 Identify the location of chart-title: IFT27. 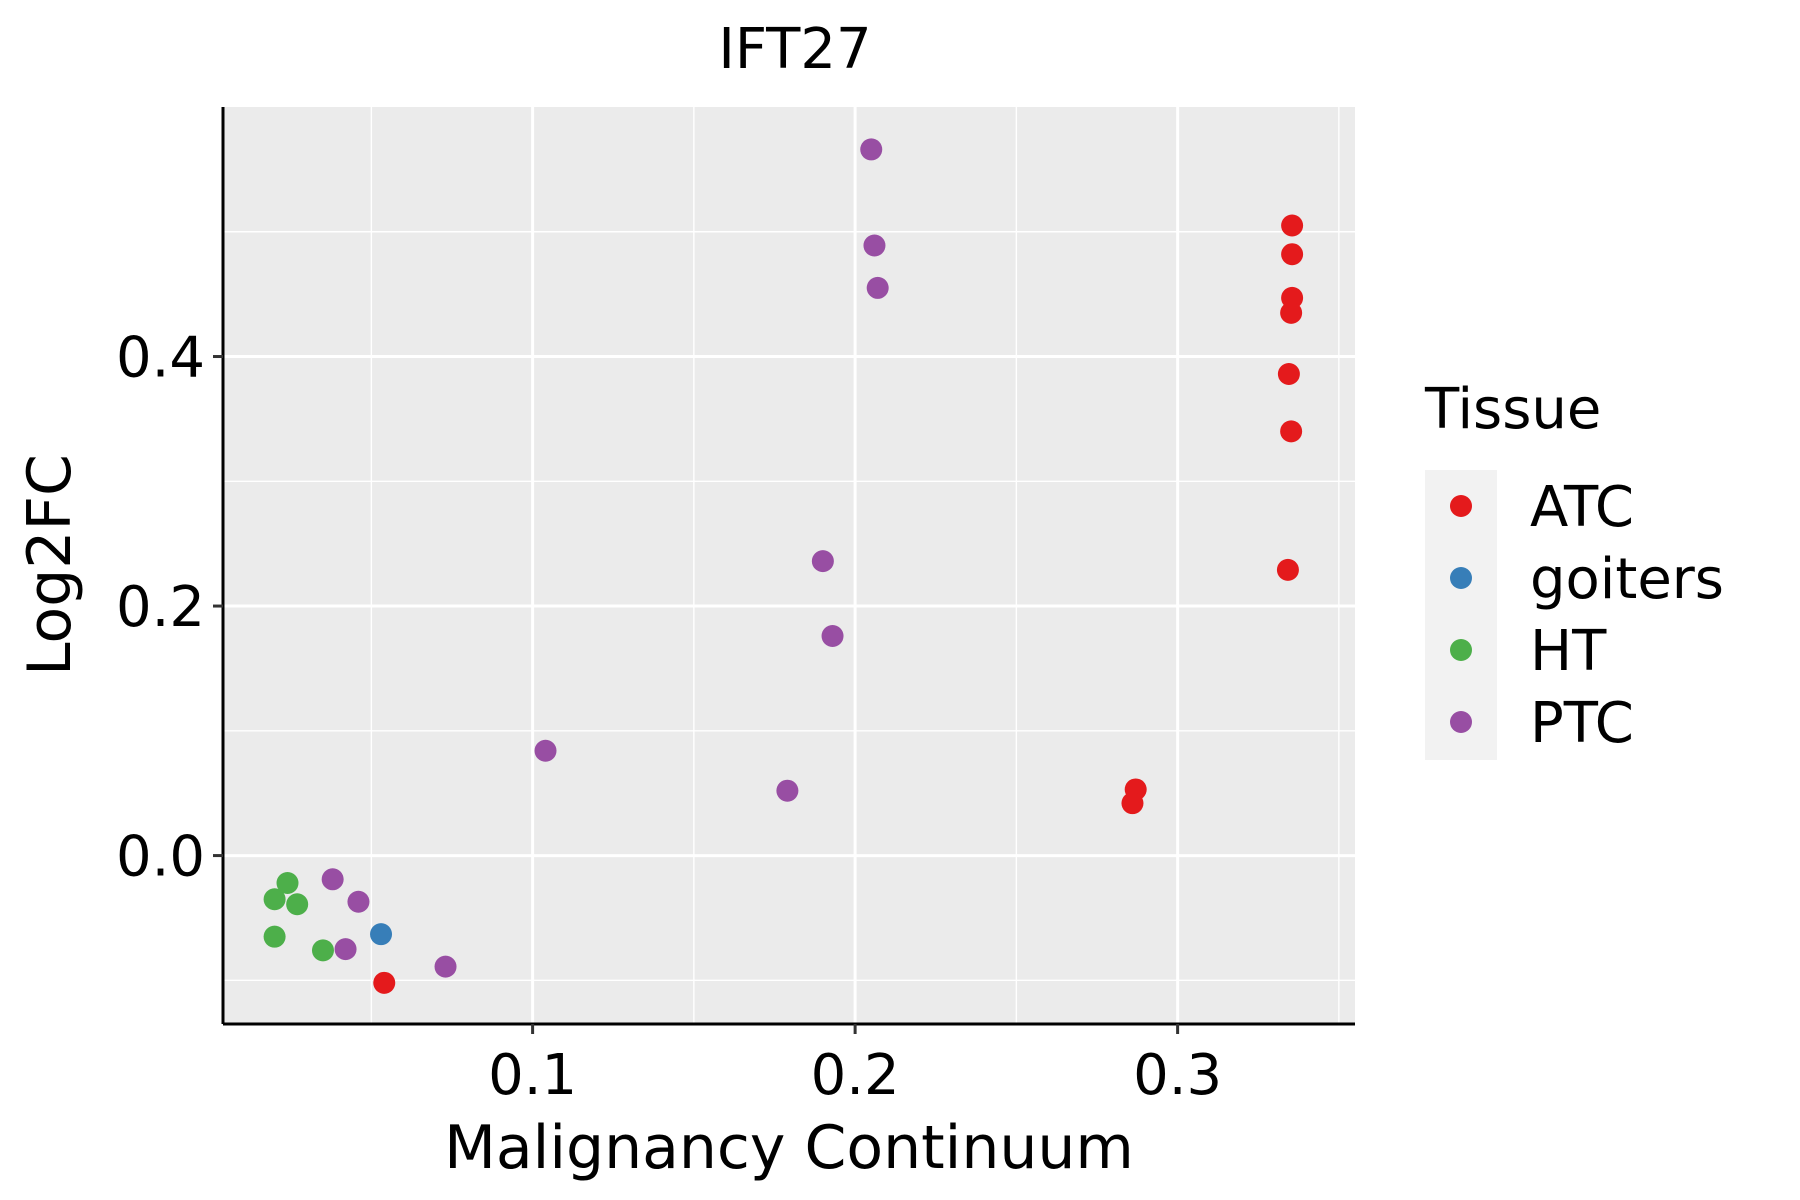
(794, 49).